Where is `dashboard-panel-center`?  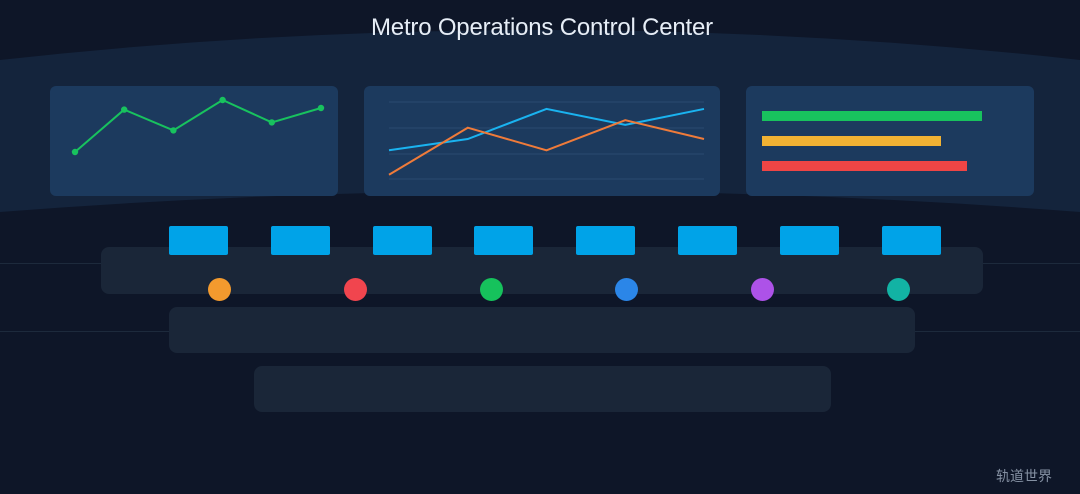
dashboard-panel-center is located at coordinates (542, 141).